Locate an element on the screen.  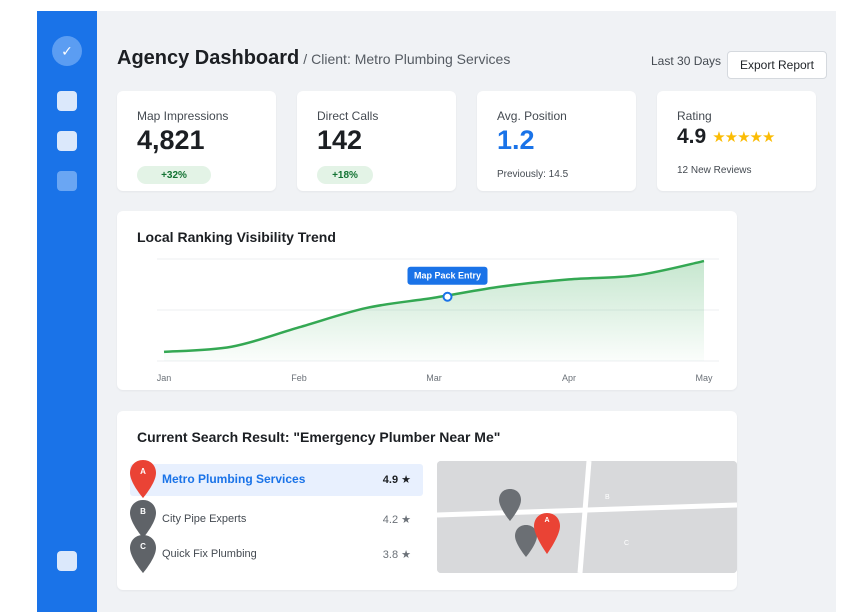
map-road-vertical is located at coordinates (584, 517).